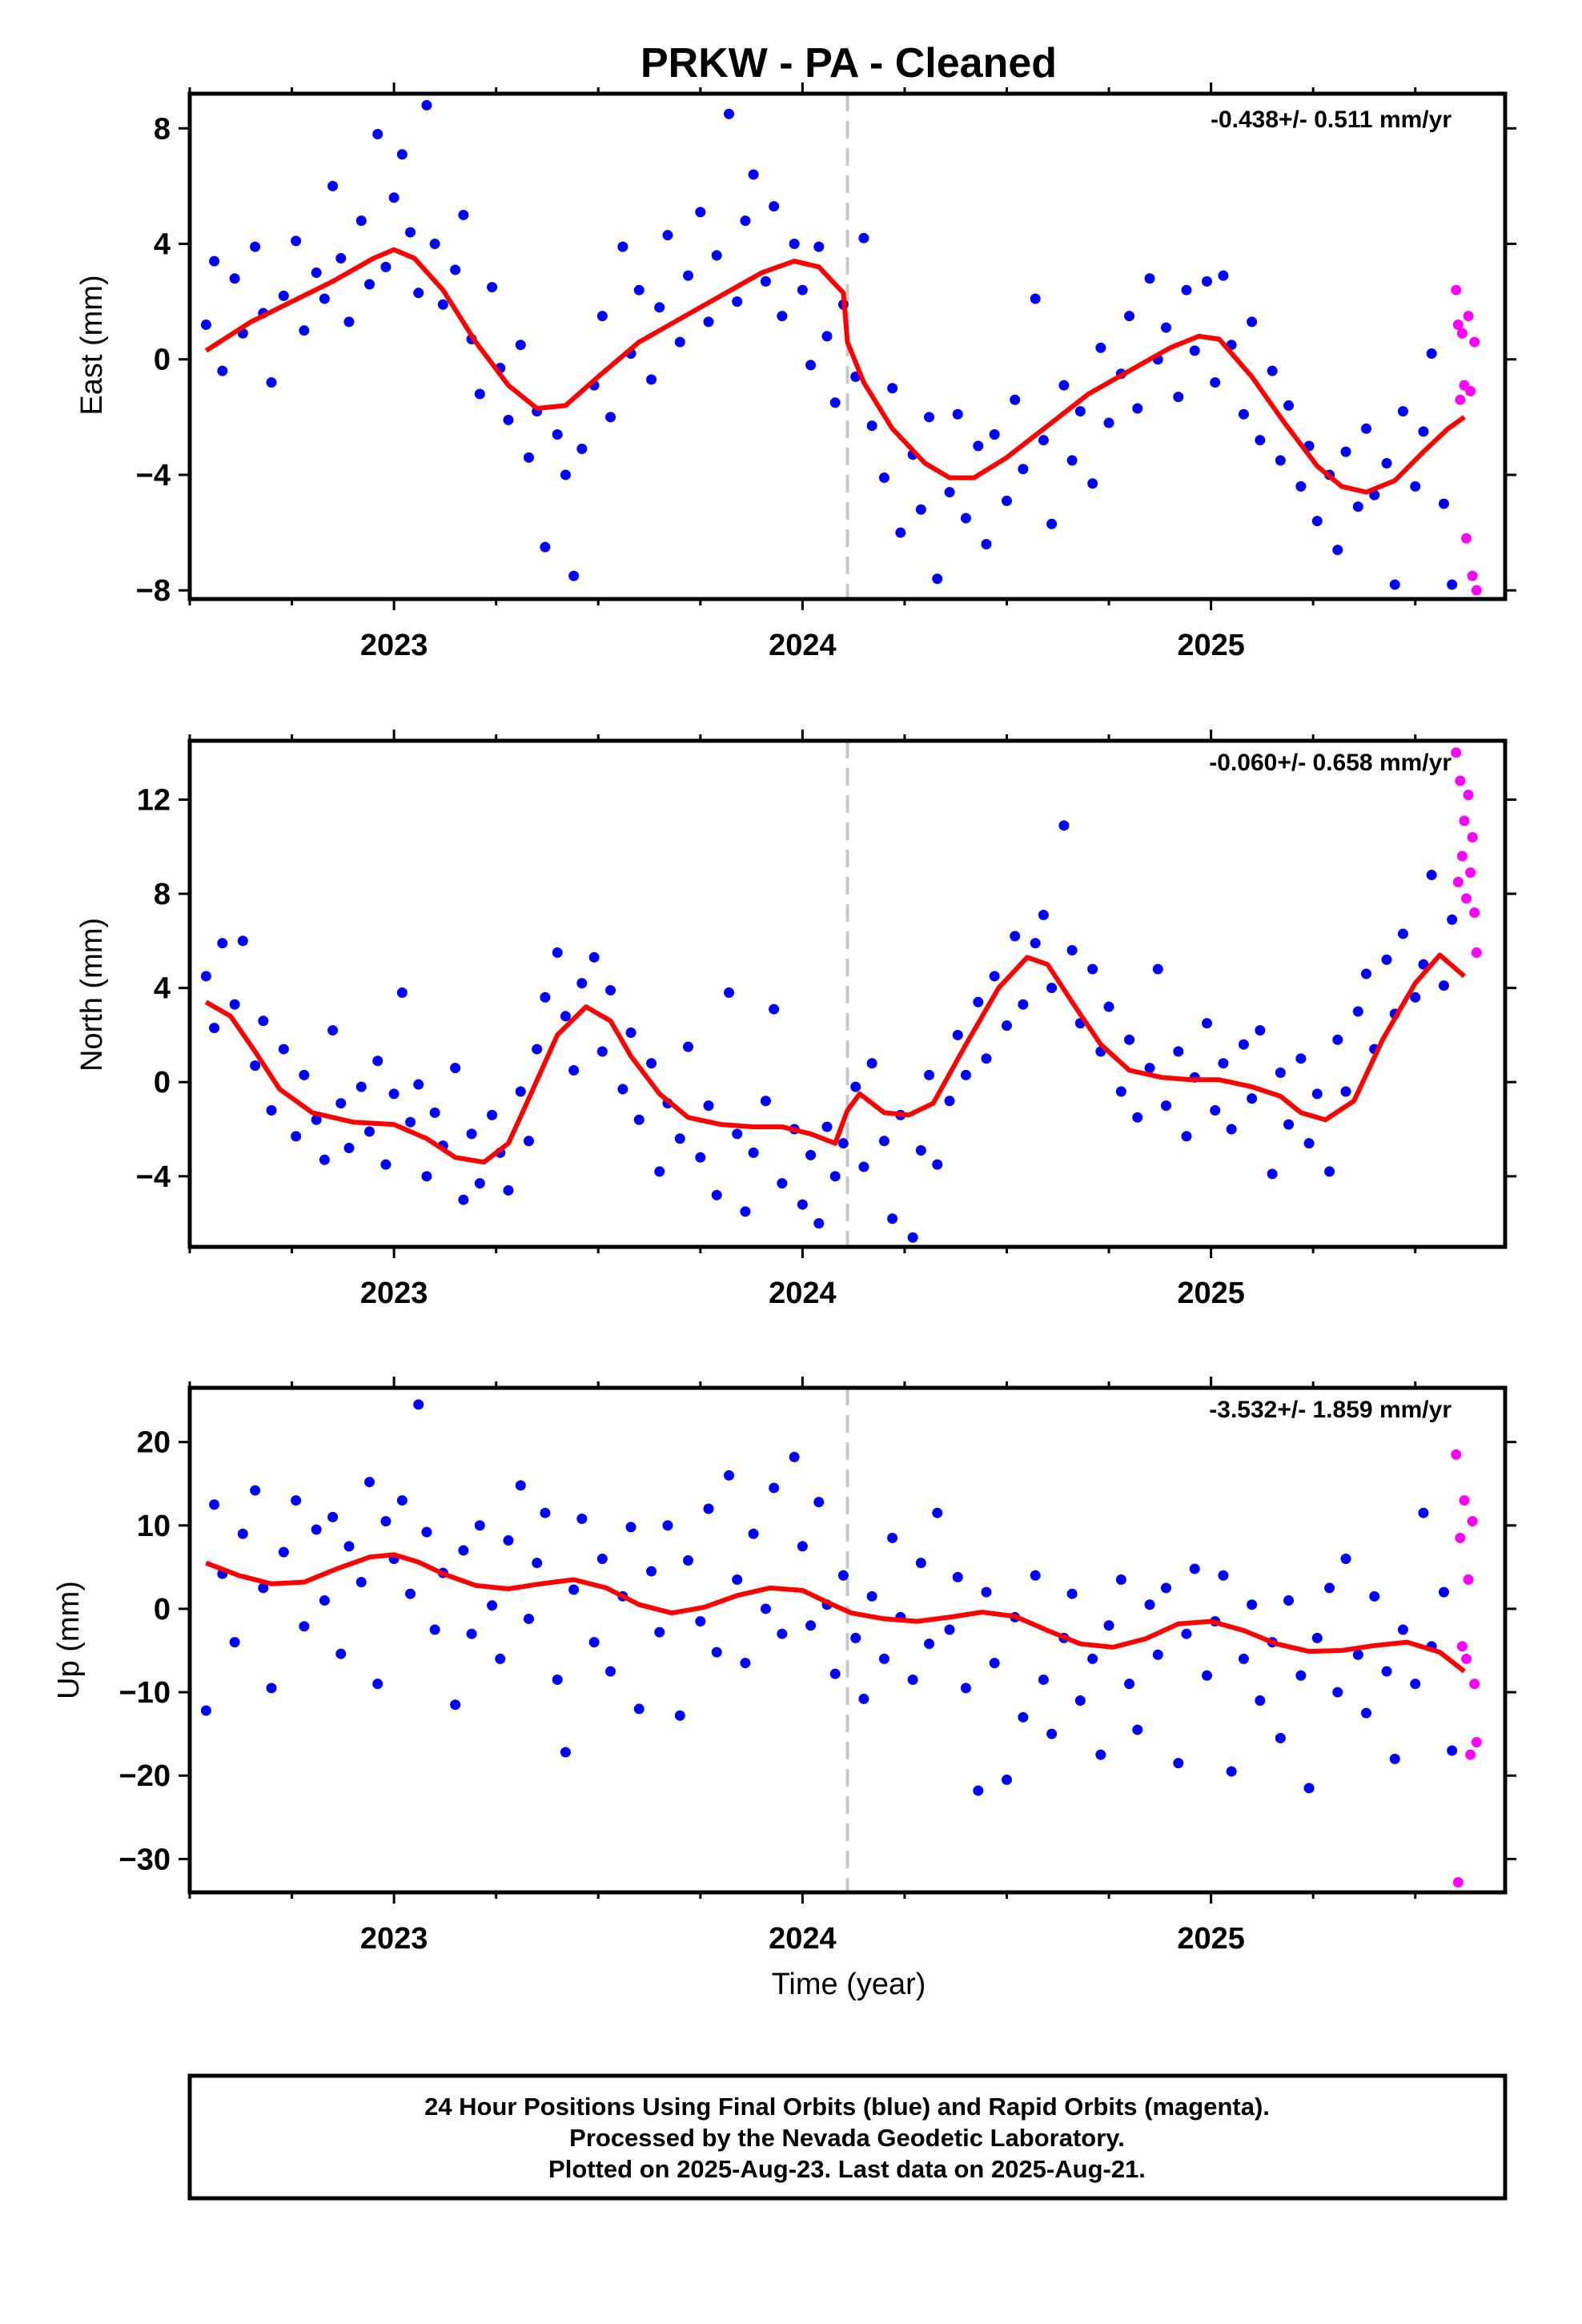 The width and height of the screenshot is (1582, 2324). What do you see at coordinates (394, 1939) in the screenshot?
I see `up-x-tick-label: 2023` at bounding box center [394, 1939].